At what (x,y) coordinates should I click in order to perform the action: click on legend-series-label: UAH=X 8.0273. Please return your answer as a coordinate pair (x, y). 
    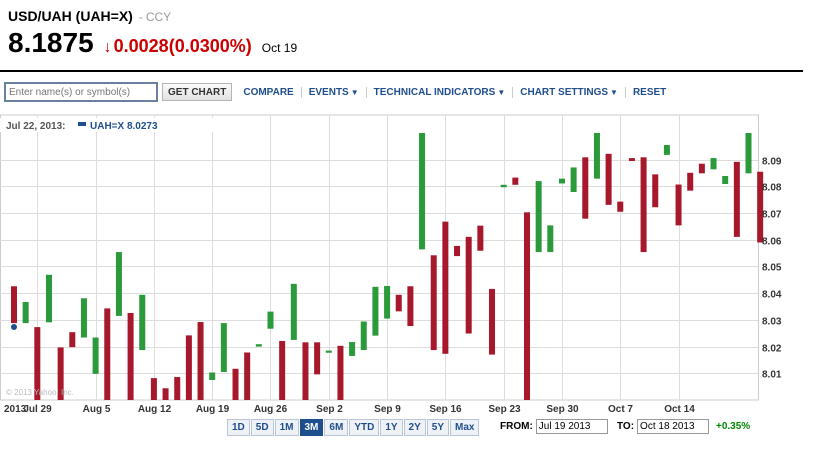
    Looking at the image, I should click on (124, 126).